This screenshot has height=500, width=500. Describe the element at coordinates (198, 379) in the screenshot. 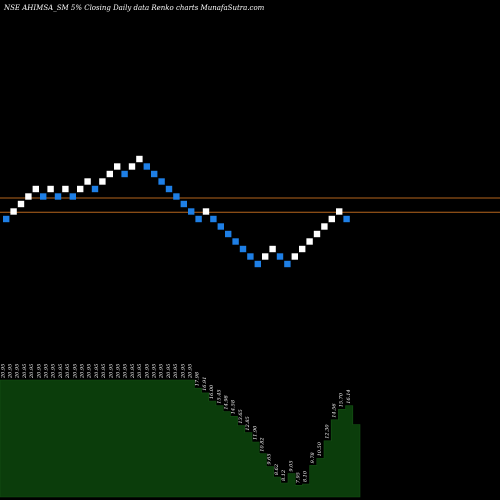

I see `value-label: 17.98` at that location.